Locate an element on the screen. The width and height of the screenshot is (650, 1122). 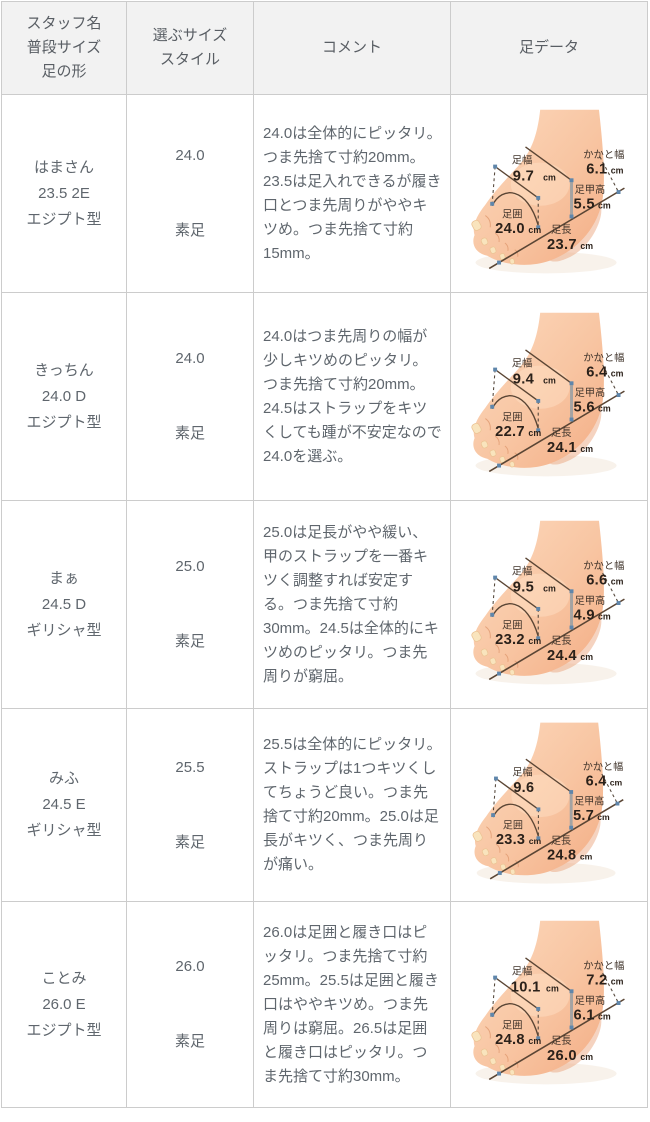
heel-width-value: 7.2 is located at coordinates (596, 980).